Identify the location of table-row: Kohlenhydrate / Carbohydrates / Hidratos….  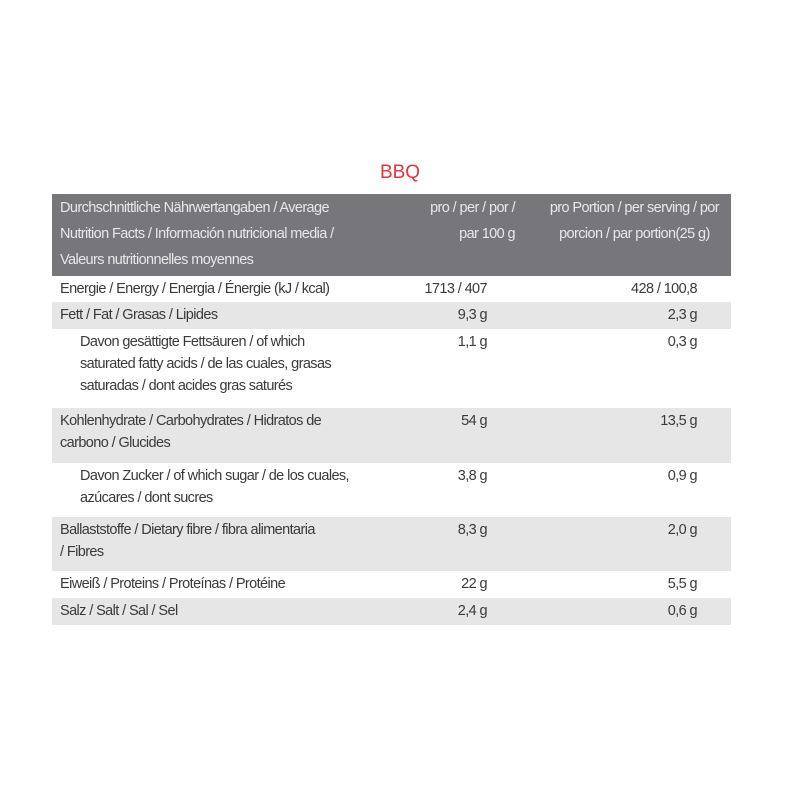
(391, 435).